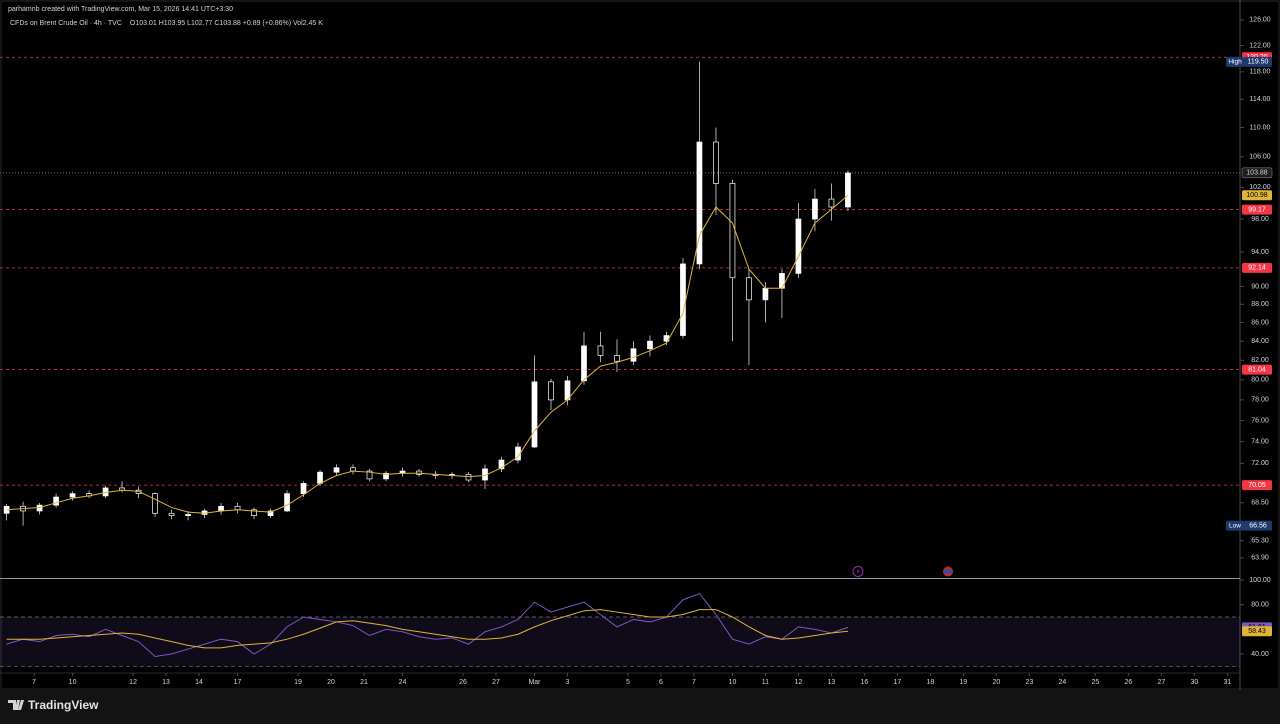 The image size is (1280, 724). Describe the element at coordinates (1257, 268) in the screenshot. I see `level-tag-label: 92.14` at that location.